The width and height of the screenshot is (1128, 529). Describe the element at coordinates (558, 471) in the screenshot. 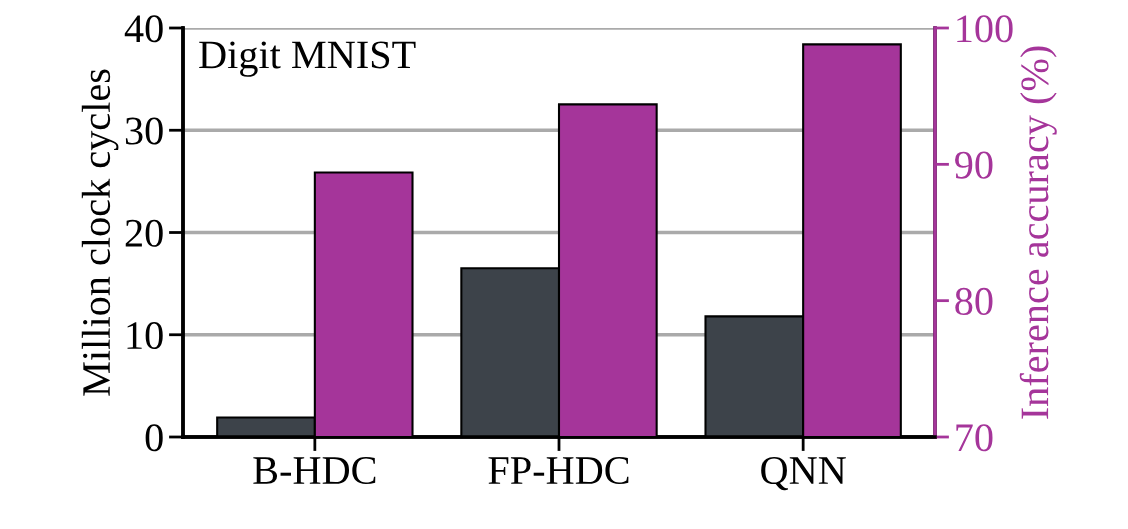

I see `x-tick-label: FP-HDC` at that location.